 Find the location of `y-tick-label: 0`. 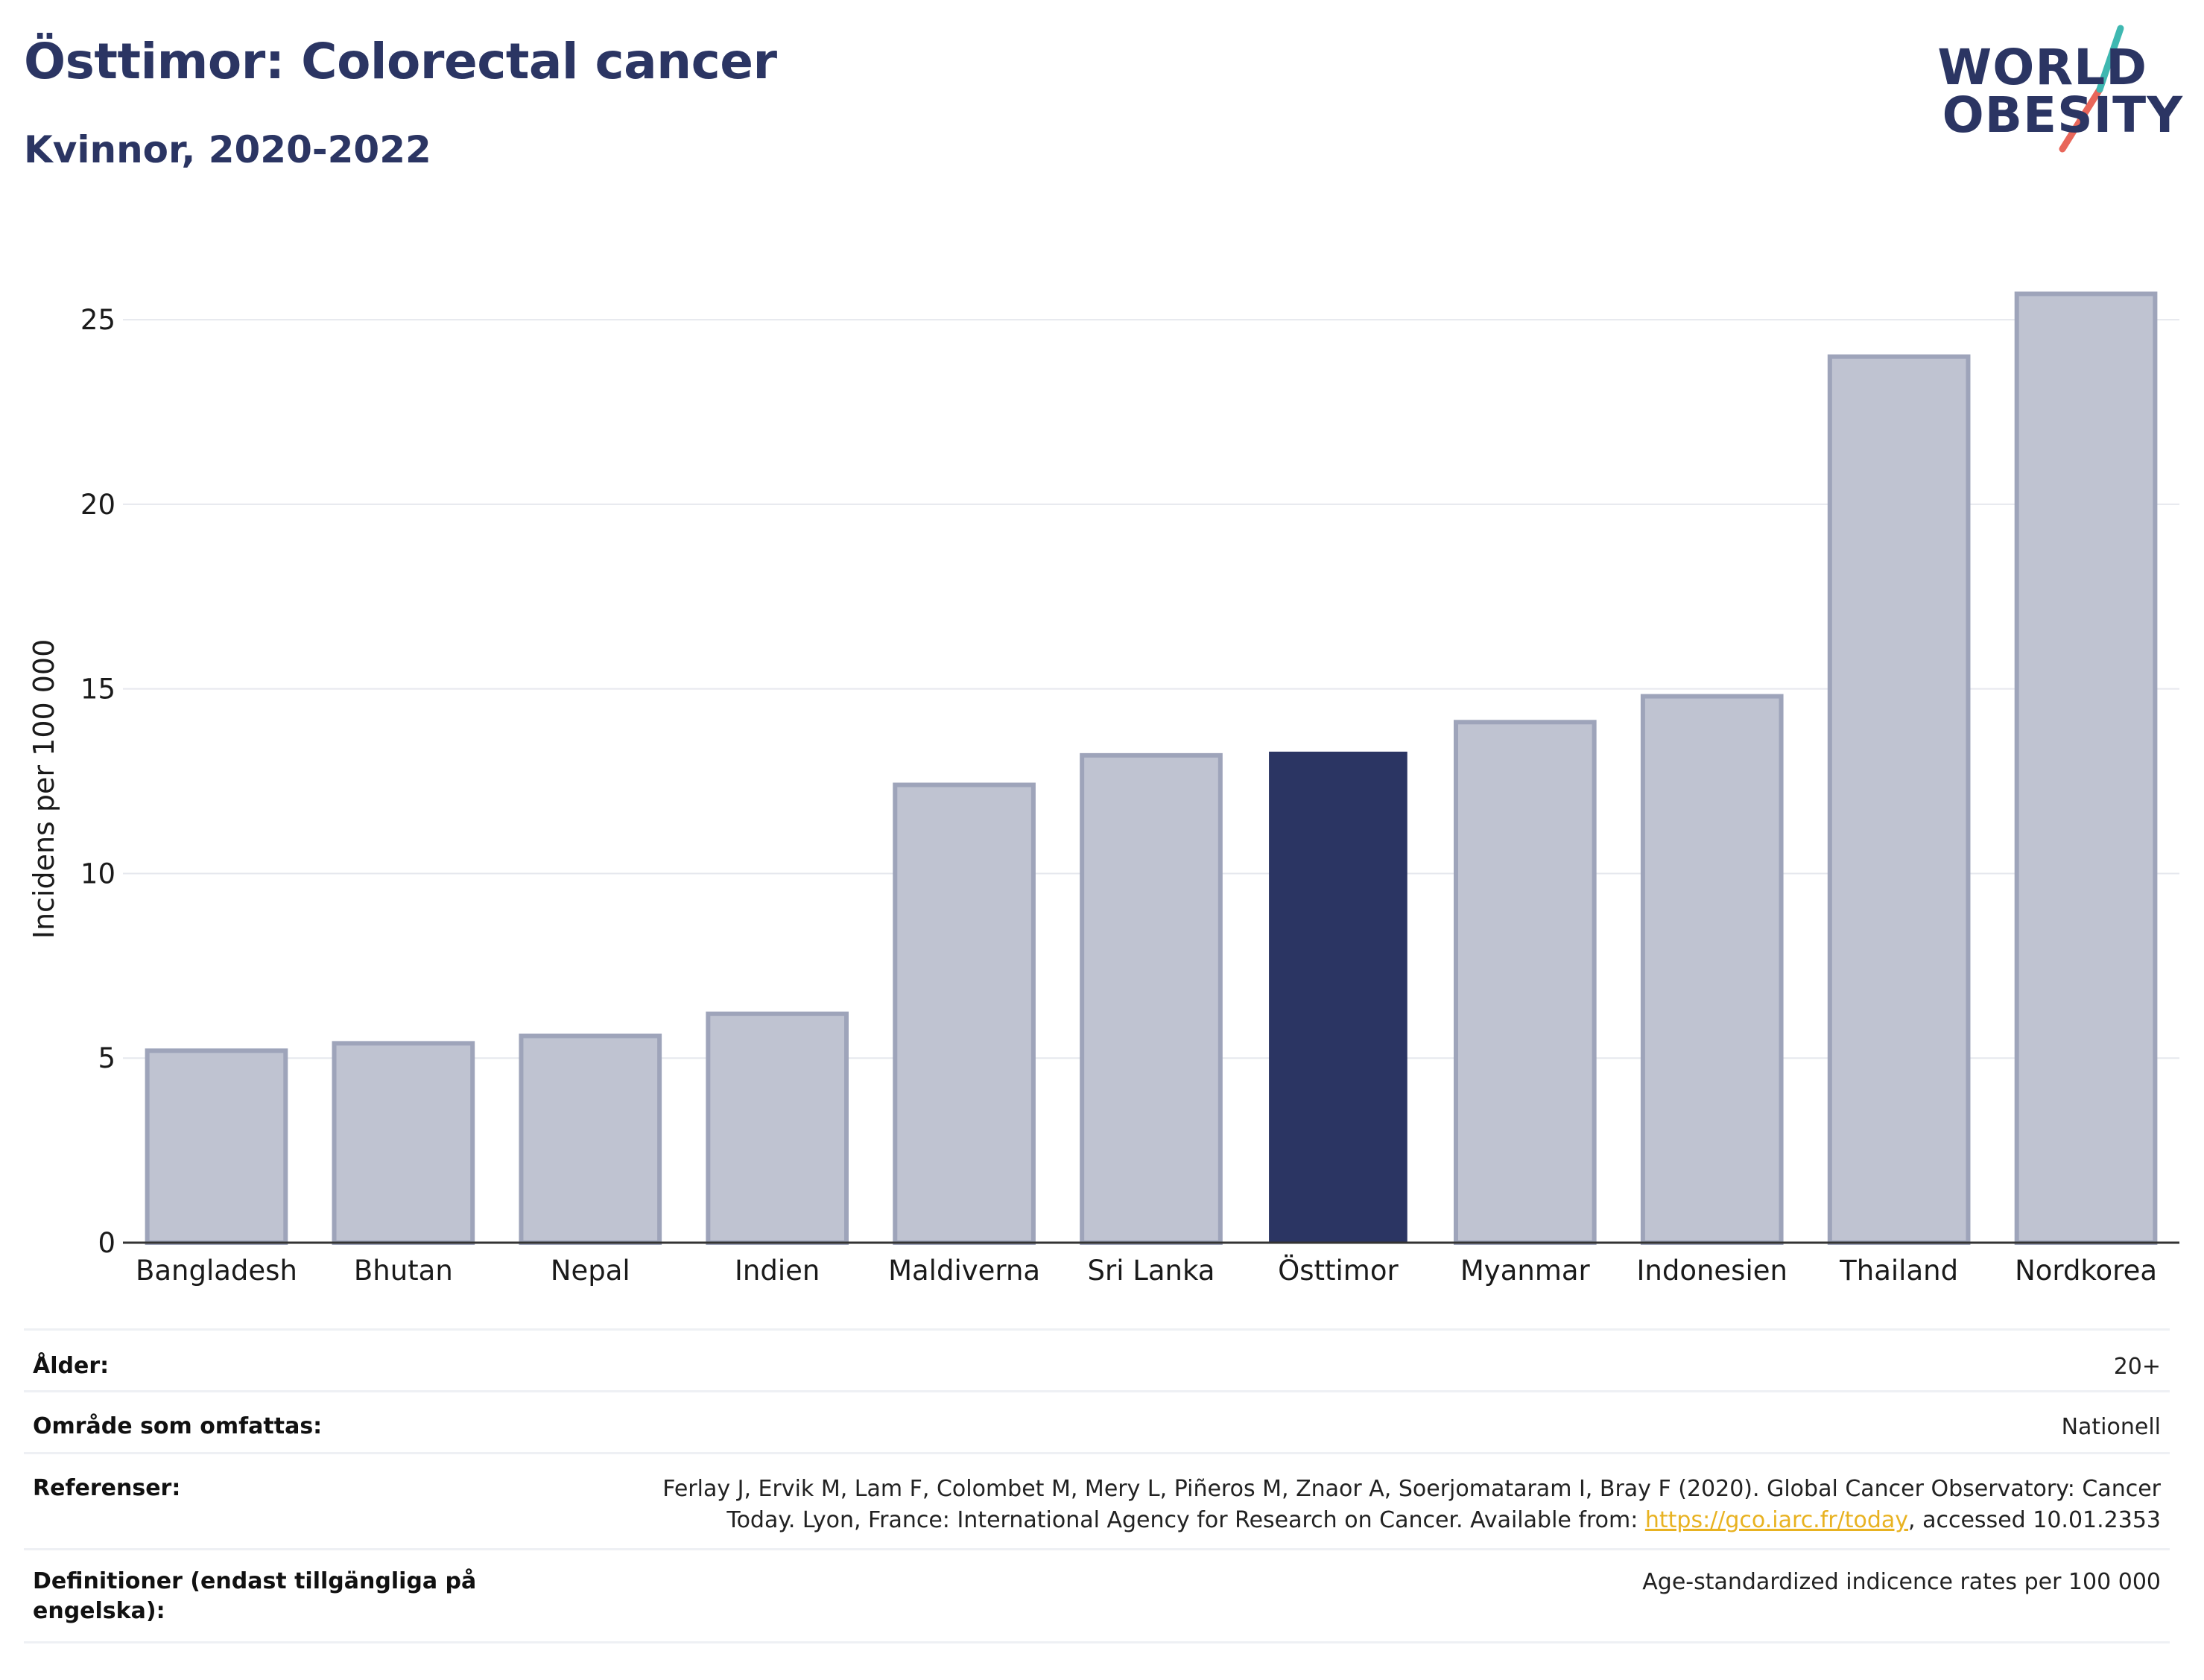

y-tick-label: 0 is located at coordinates (106, 1243).